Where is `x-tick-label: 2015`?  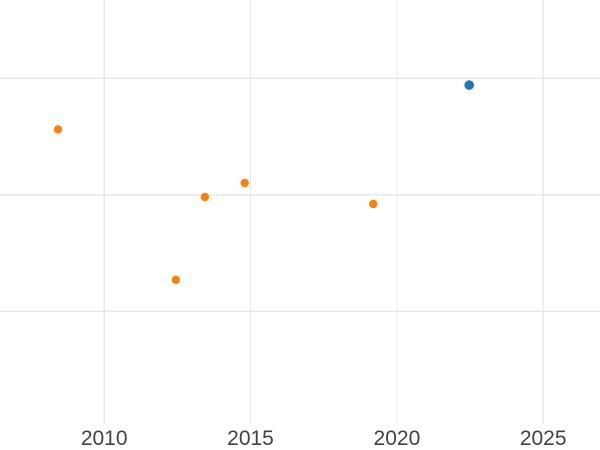
x-tick-label: 2015 is located at coordinates (250, 438).